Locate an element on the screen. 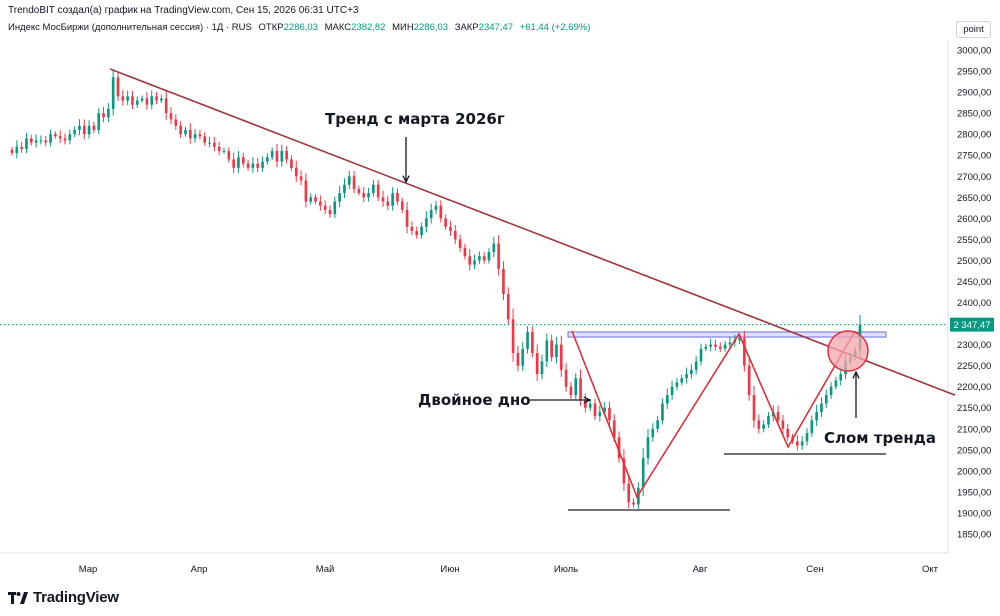  x-tick-label: Май is located at coordinates (325, 569).